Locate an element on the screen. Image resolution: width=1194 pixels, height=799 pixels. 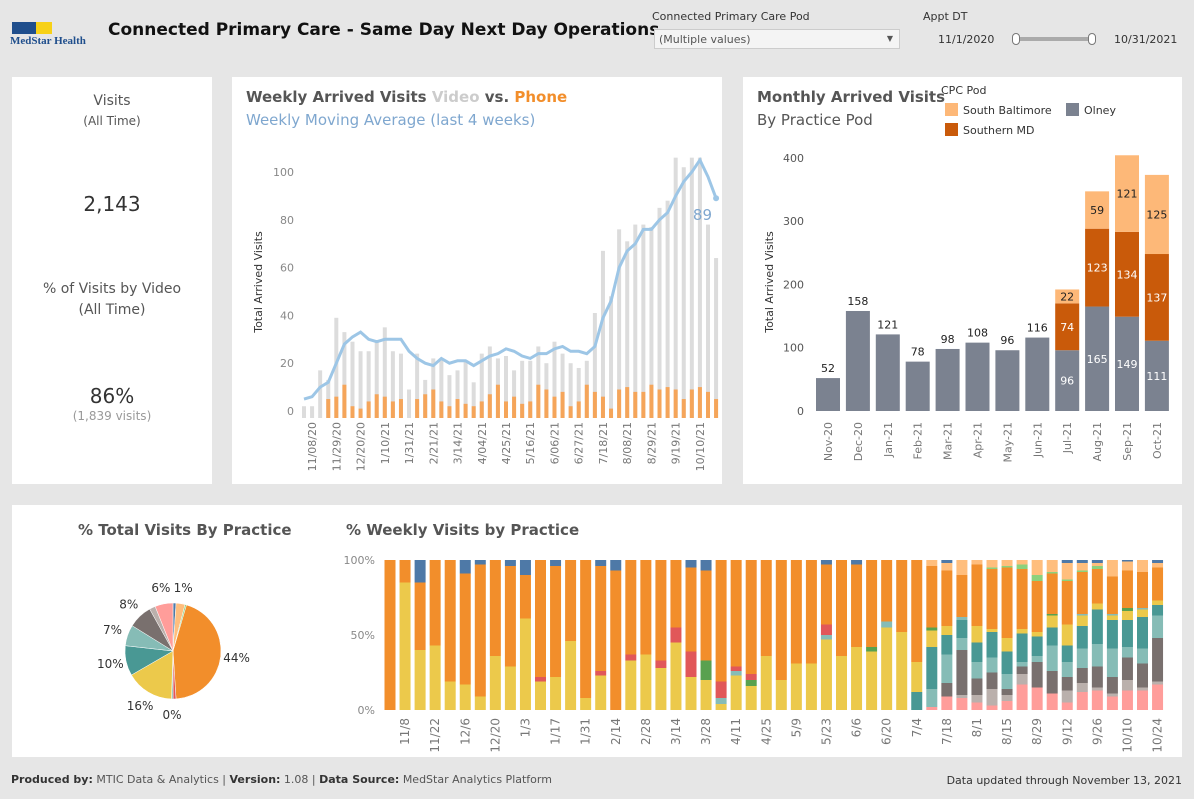
pct-segment-red is located at coordinates (826, 629).